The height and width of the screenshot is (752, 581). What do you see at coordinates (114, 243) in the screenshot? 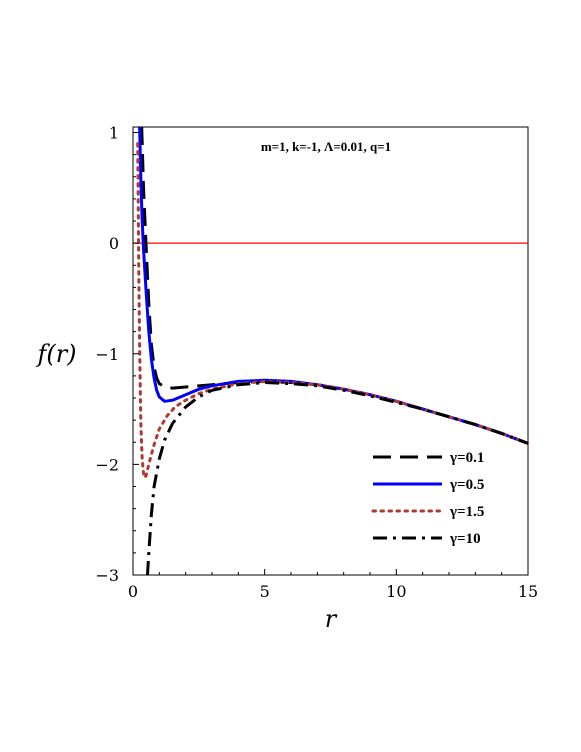
I see `y-tick-label: 0` at bounding box center [114, 243].